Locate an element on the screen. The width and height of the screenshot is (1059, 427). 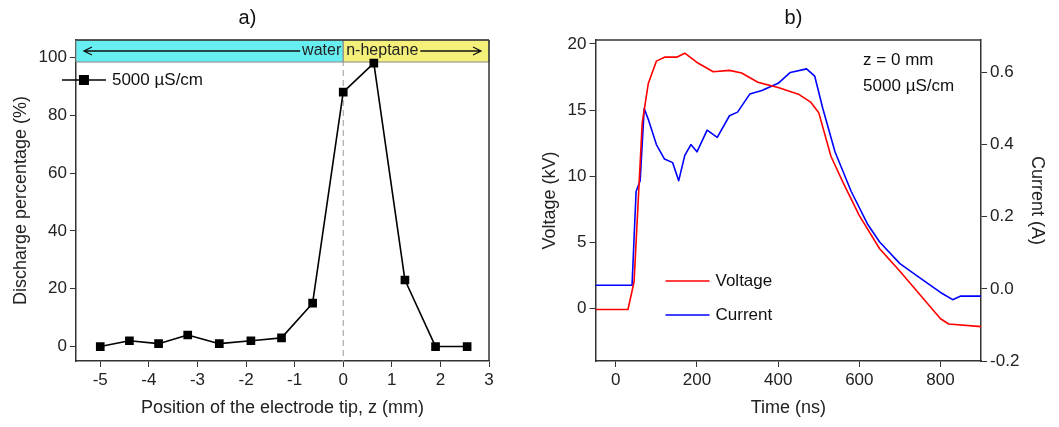
legend-label: Current is located at coordinates (744, 314).